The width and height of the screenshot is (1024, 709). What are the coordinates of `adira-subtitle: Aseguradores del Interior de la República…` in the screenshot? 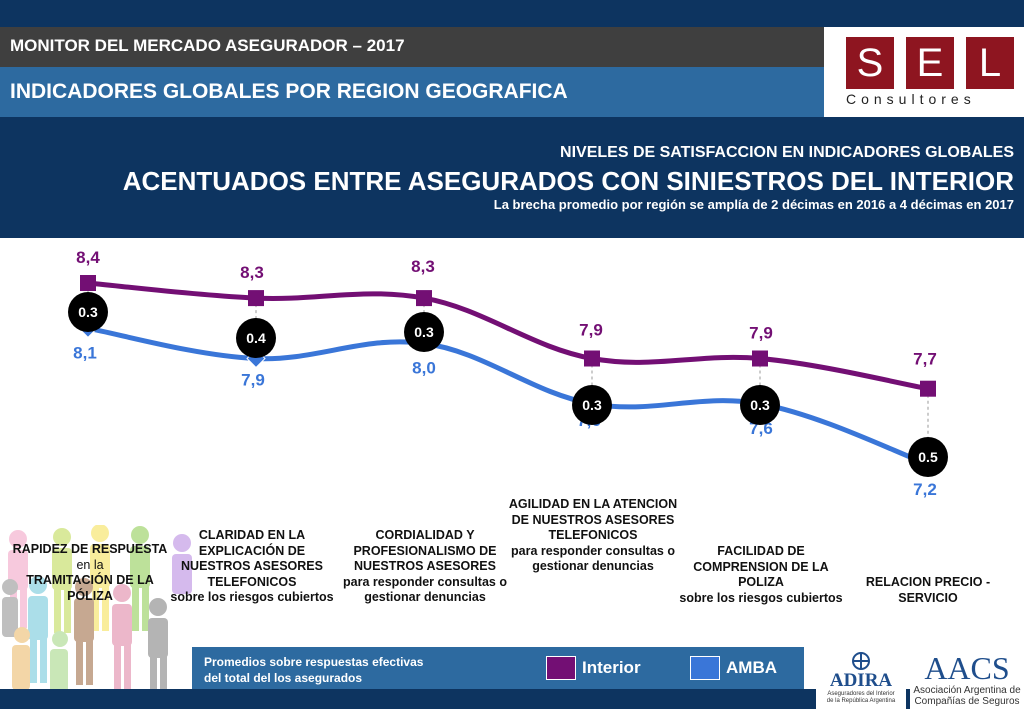 It's located at (861, 697).